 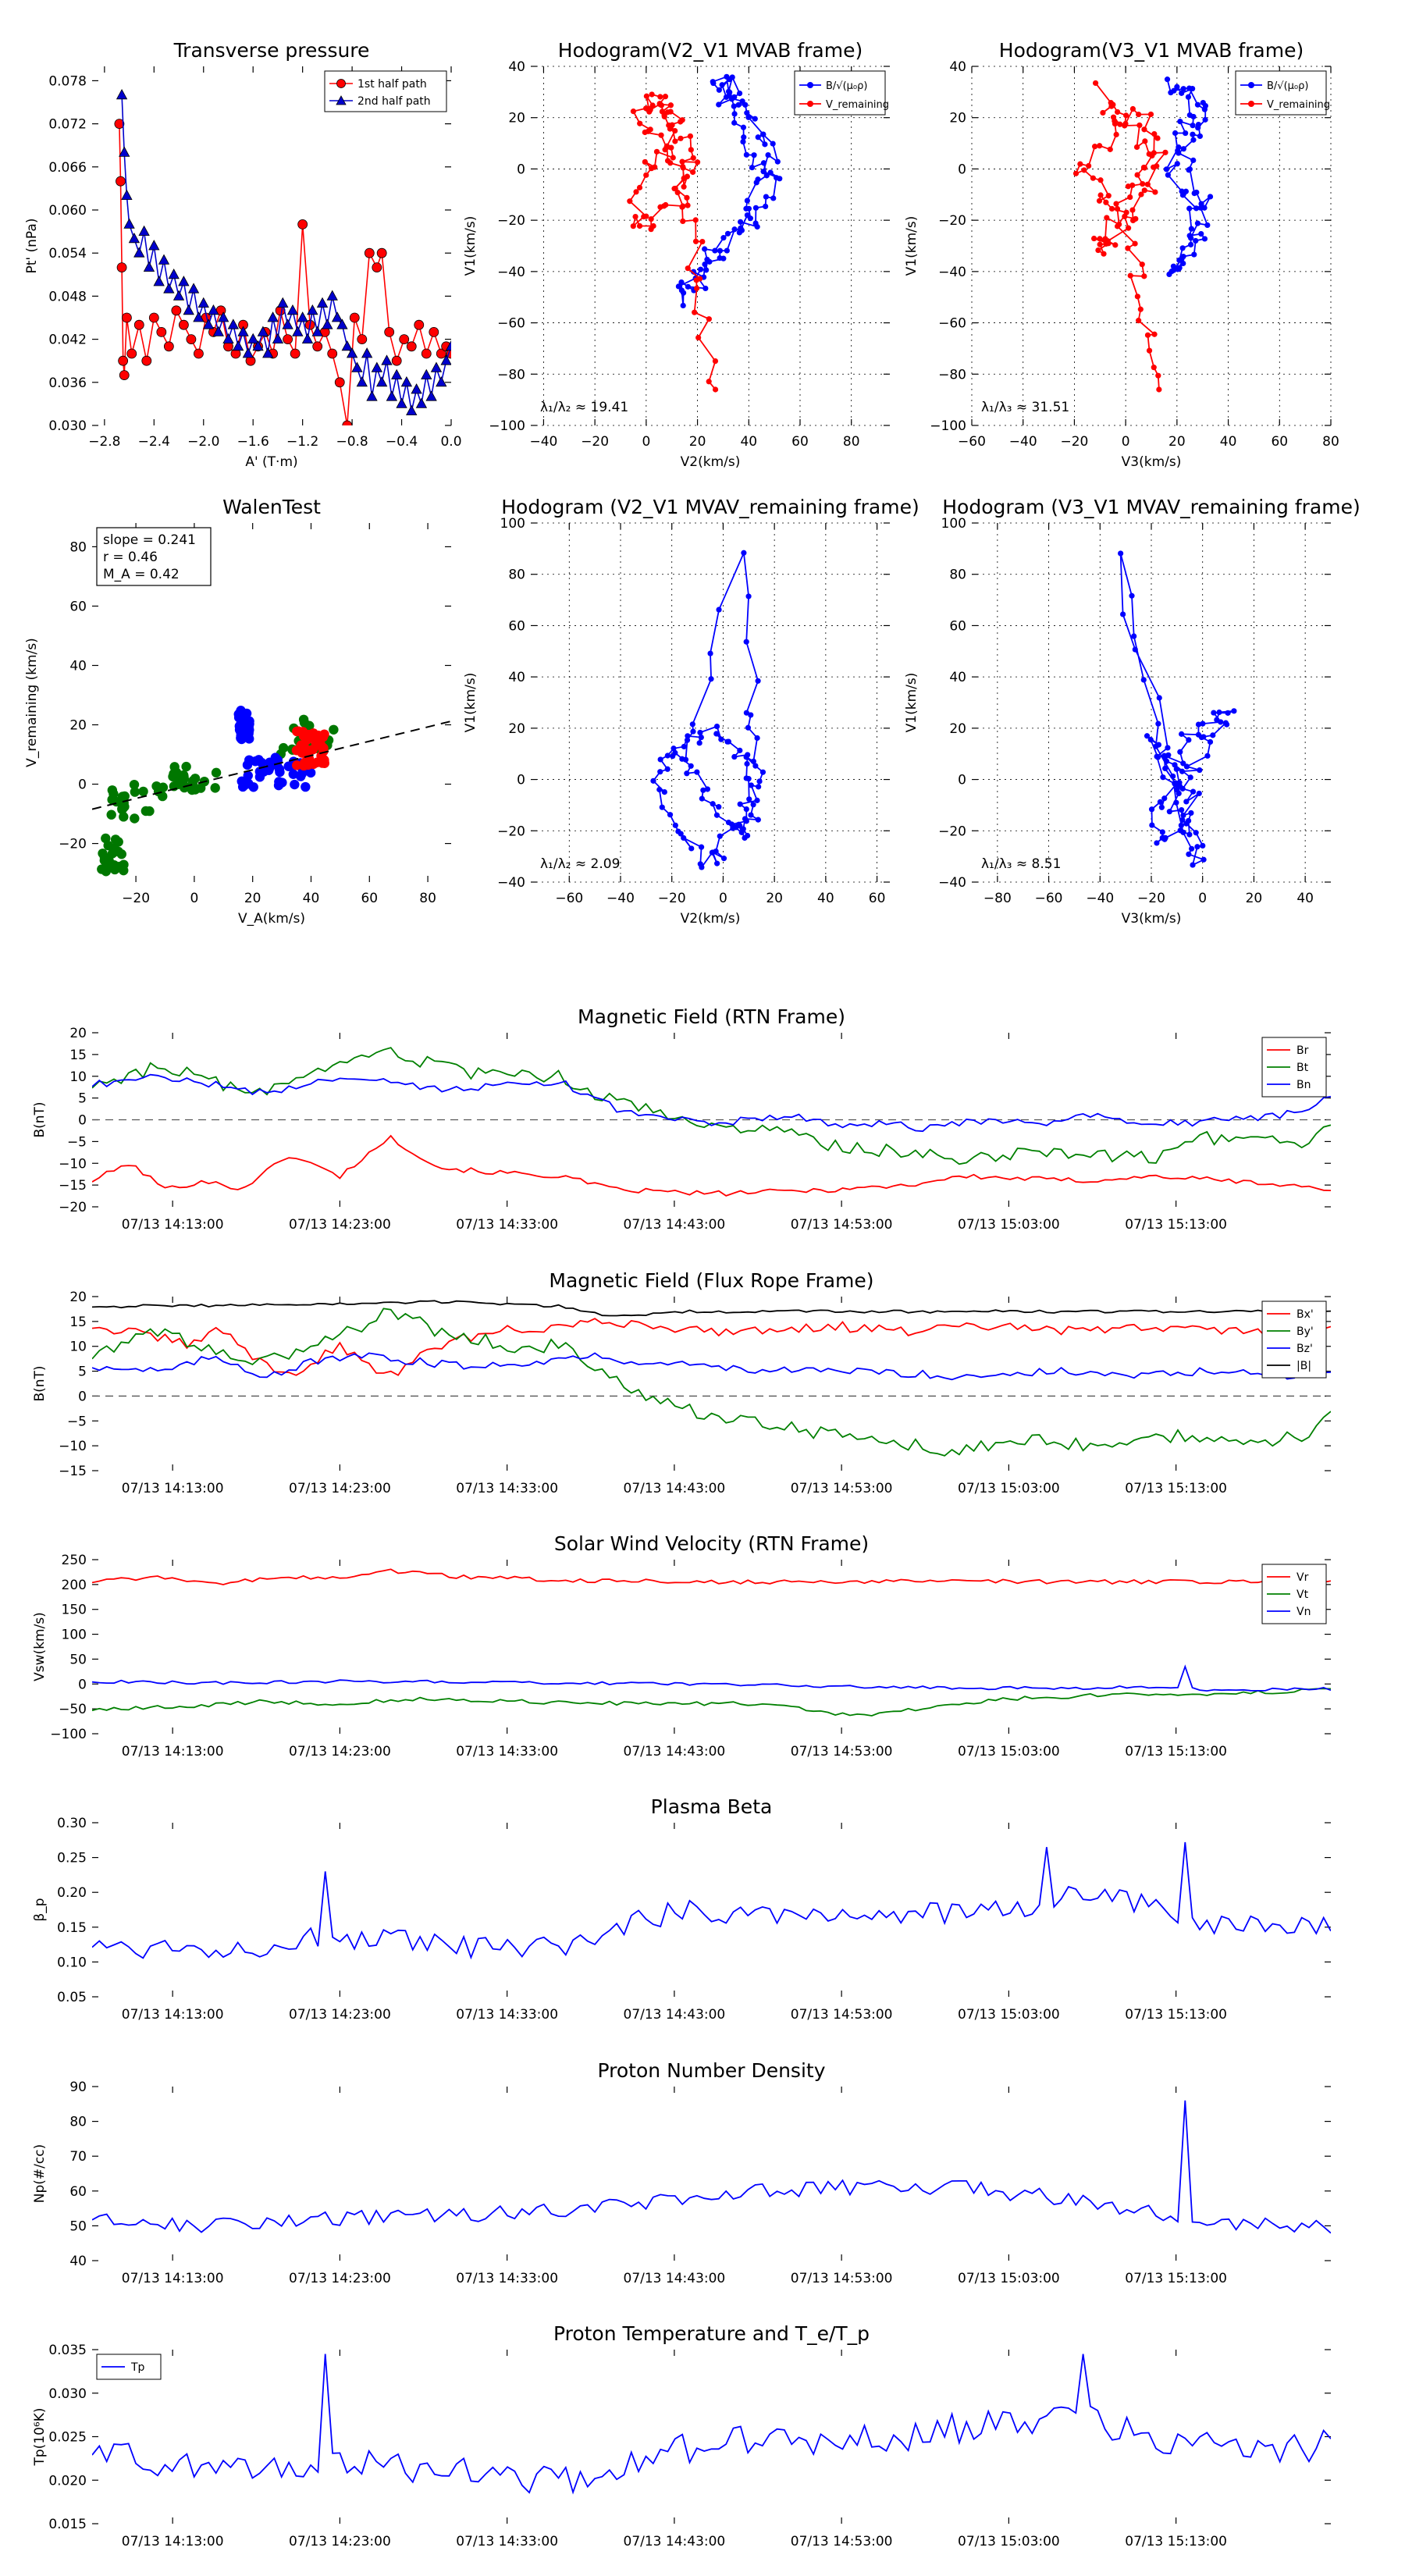 I want to click on chart-title: Solar Wind Velocity (RTN Frame), so click(x=712, y=1543).